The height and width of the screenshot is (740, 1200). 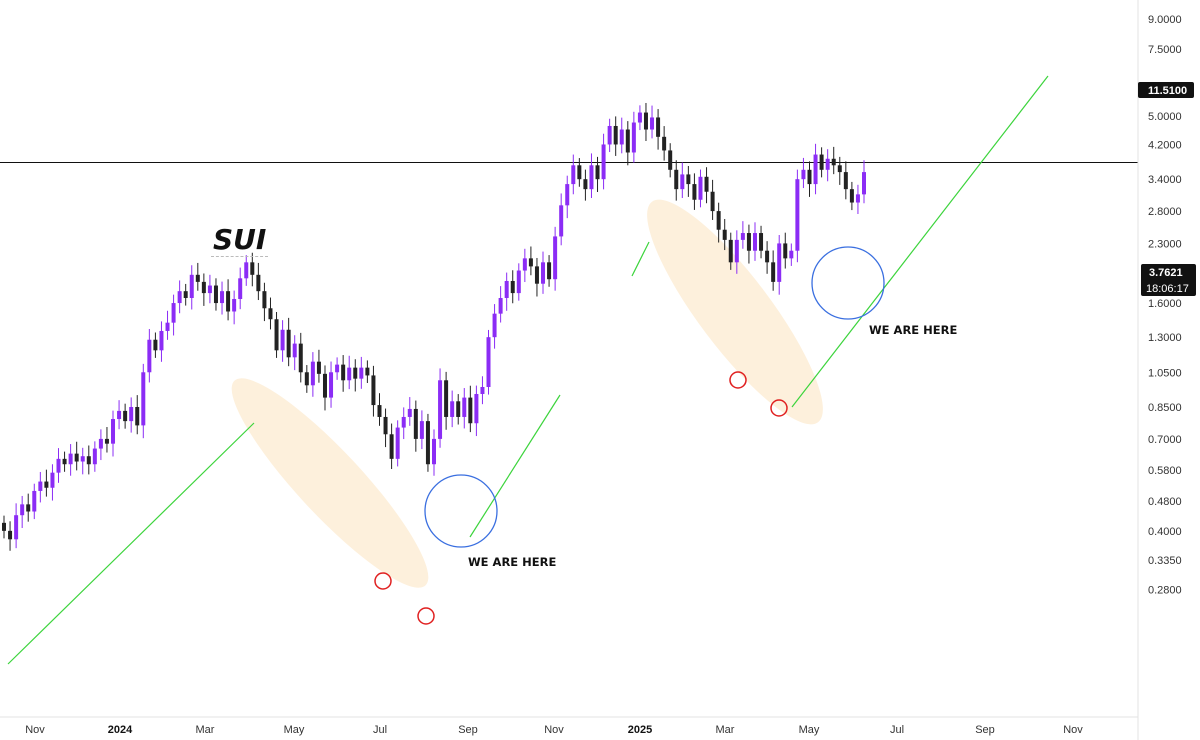 I want to click on time-tick-label: May, so click(x=809, y=730).